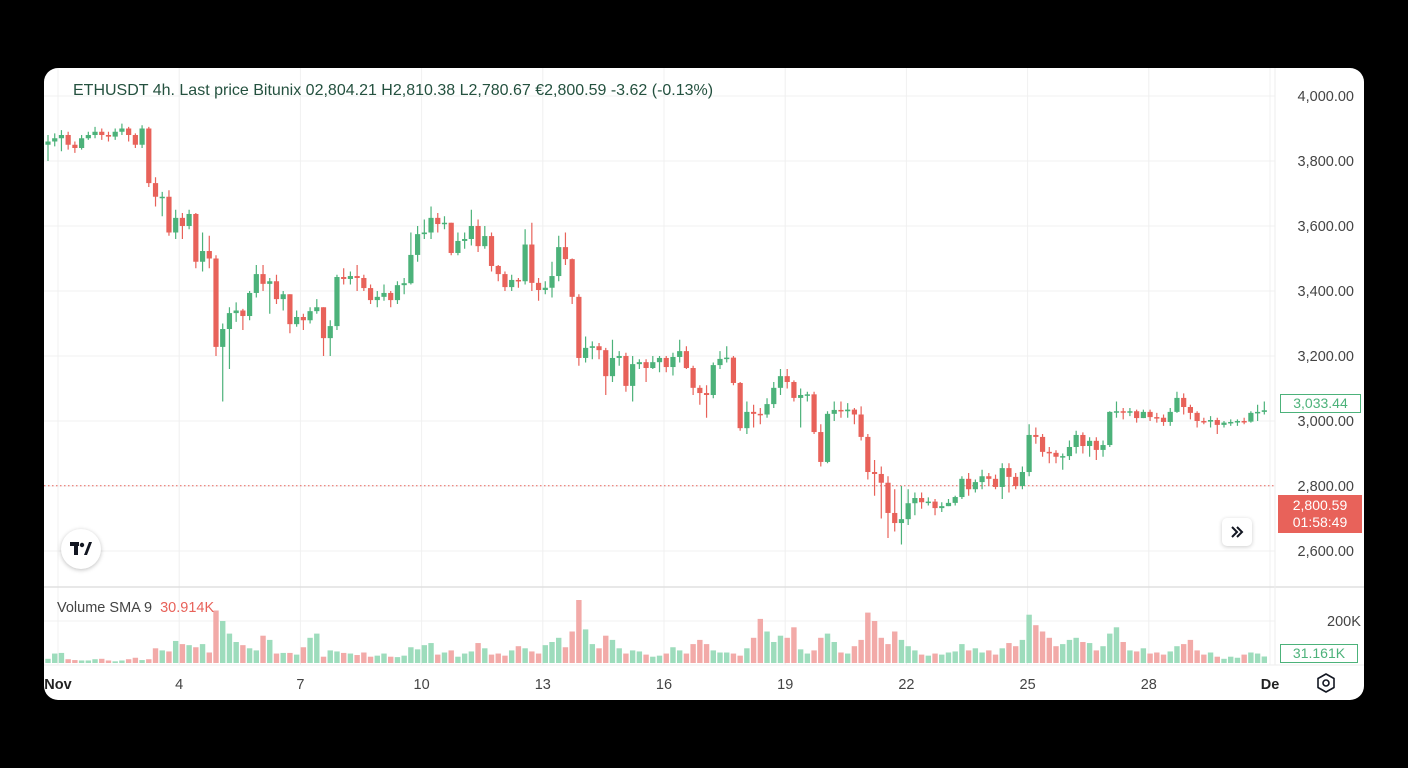 Image resolution: width=1408 pixels, height=768 pixels. I want to click on price-axis-label: 2,600.00, so click(1326, 552).